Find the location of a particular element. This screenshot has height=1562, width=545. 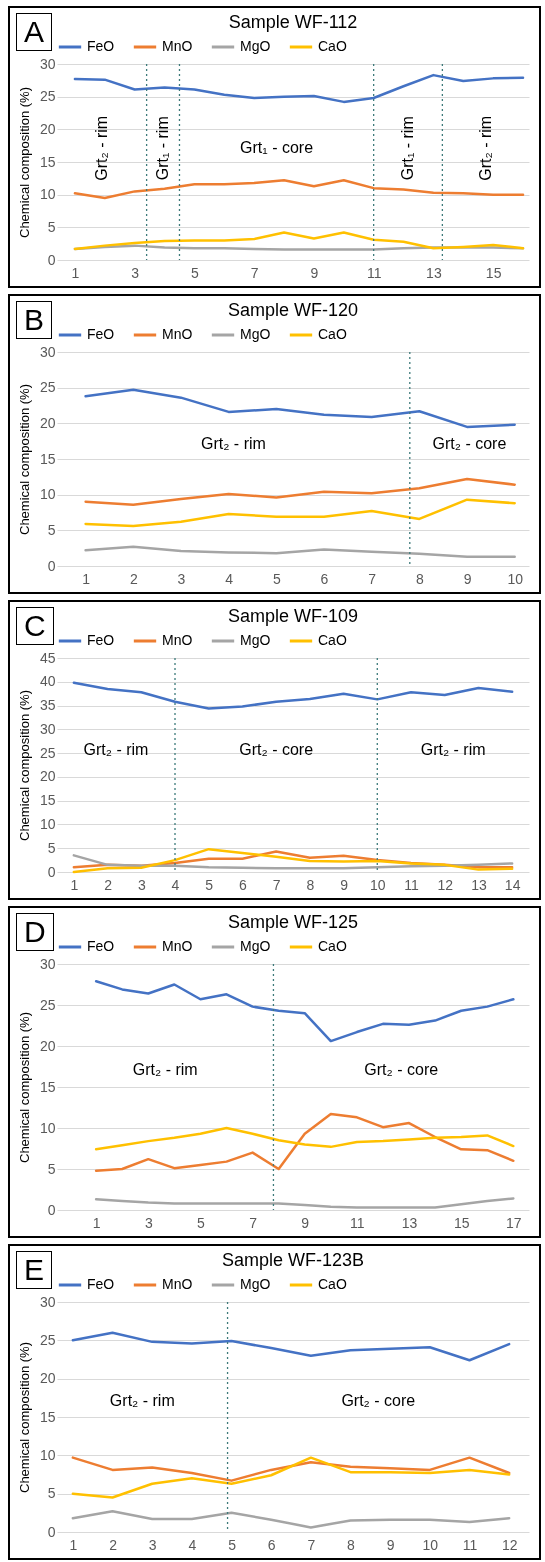

chart-title: Sample WF-112 is located at coordinates (293, 22).